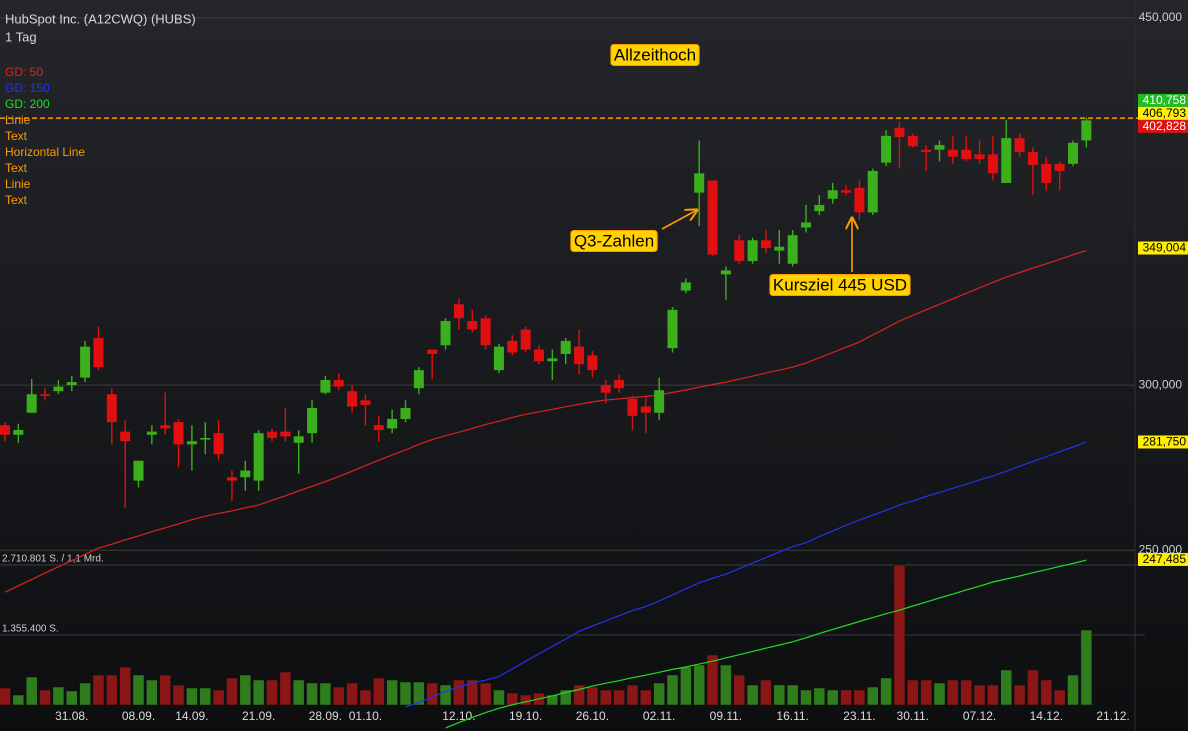  I want to click on price-tag-label: 402,828, so click(1165, 126).